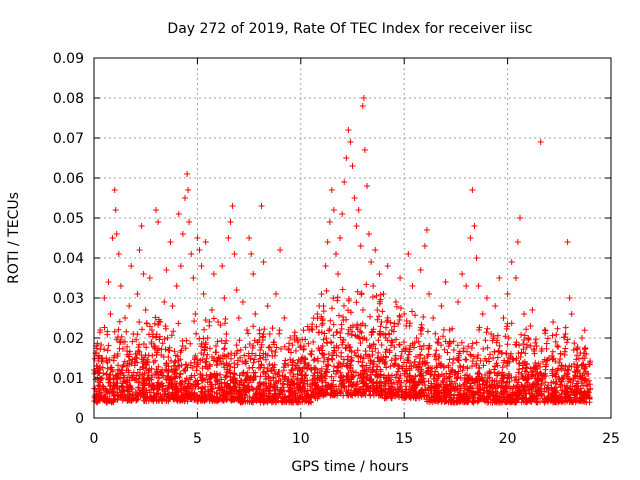  What do you see at coordinates (68, 379) in the screenshot?
I see `y-tick-label: 0.01` at bounding box center [68, 379].